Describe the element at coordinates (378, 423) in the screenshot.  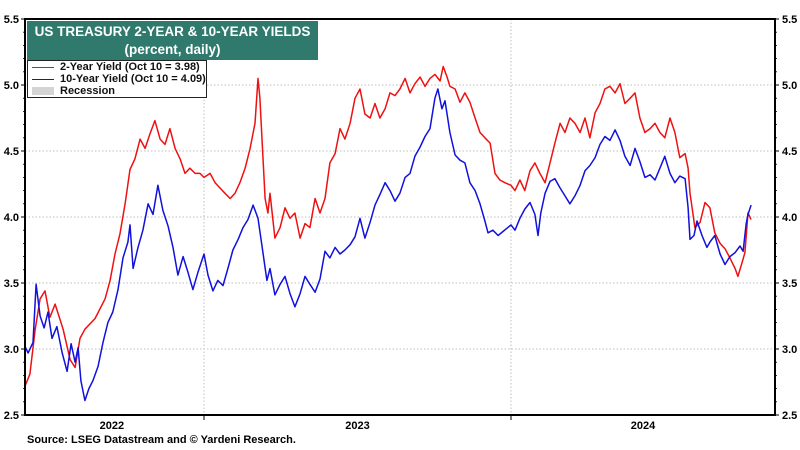
I see `x-axis: 2022 2023 2024` at that location.